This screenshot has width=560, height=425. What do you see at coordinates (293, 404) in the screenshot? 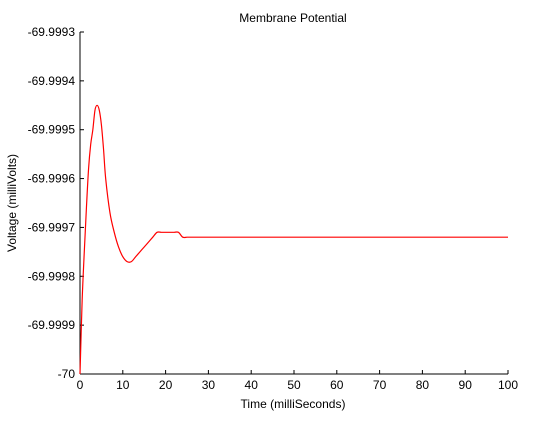
I see `x-axis-title: Time (milliSeconds)` at bounding box center [293, 404].